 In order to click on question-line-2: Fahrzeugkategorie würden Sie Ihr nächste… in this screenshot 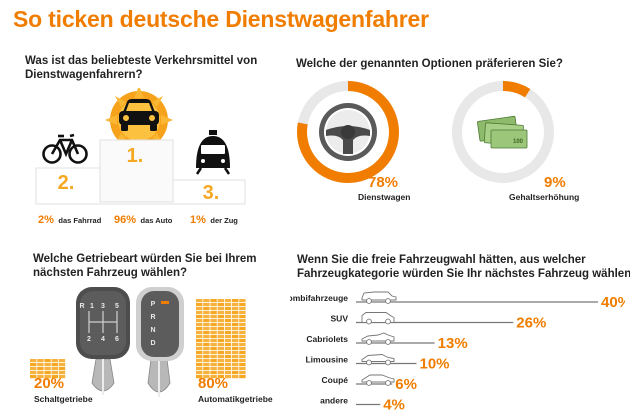, I will do `click(463, 274)`.